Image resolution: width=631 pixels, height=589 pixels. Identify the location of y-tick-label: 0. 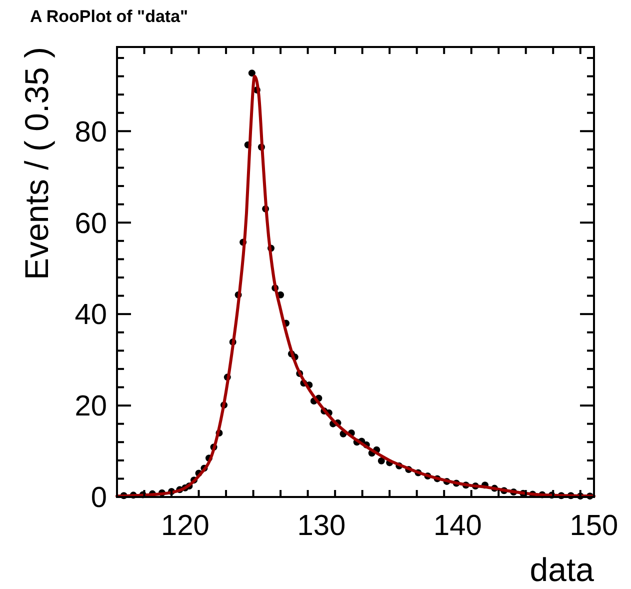
(98, 498).